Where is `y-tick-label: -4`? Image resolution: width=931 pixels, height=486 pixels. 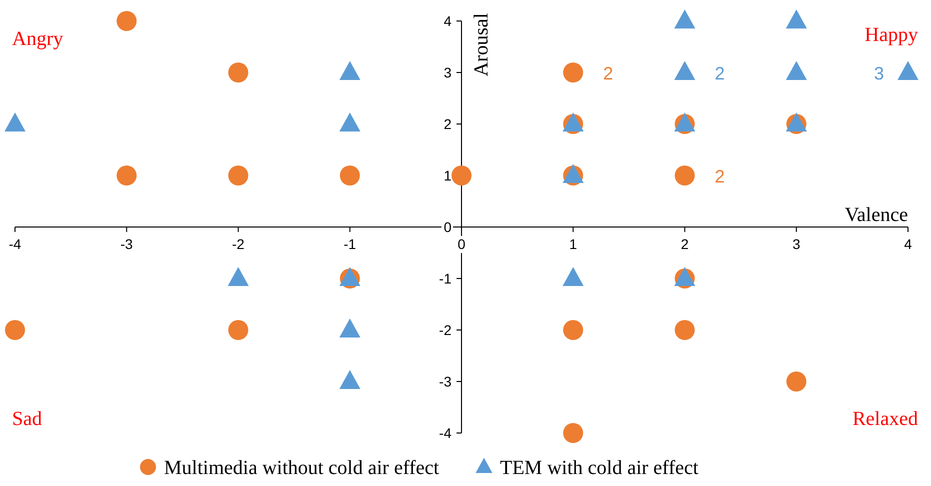
y-tick-label: -4 is located at coordinates (445, 433).